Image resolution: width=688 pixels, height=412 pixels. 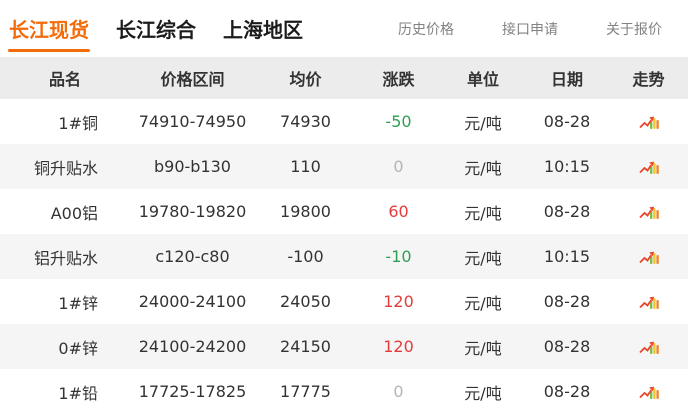 What do you see at coordinates (78, 393) in the screenshot?
I see `cell-product-name: 1#铅` at bounding box center [78, 393].